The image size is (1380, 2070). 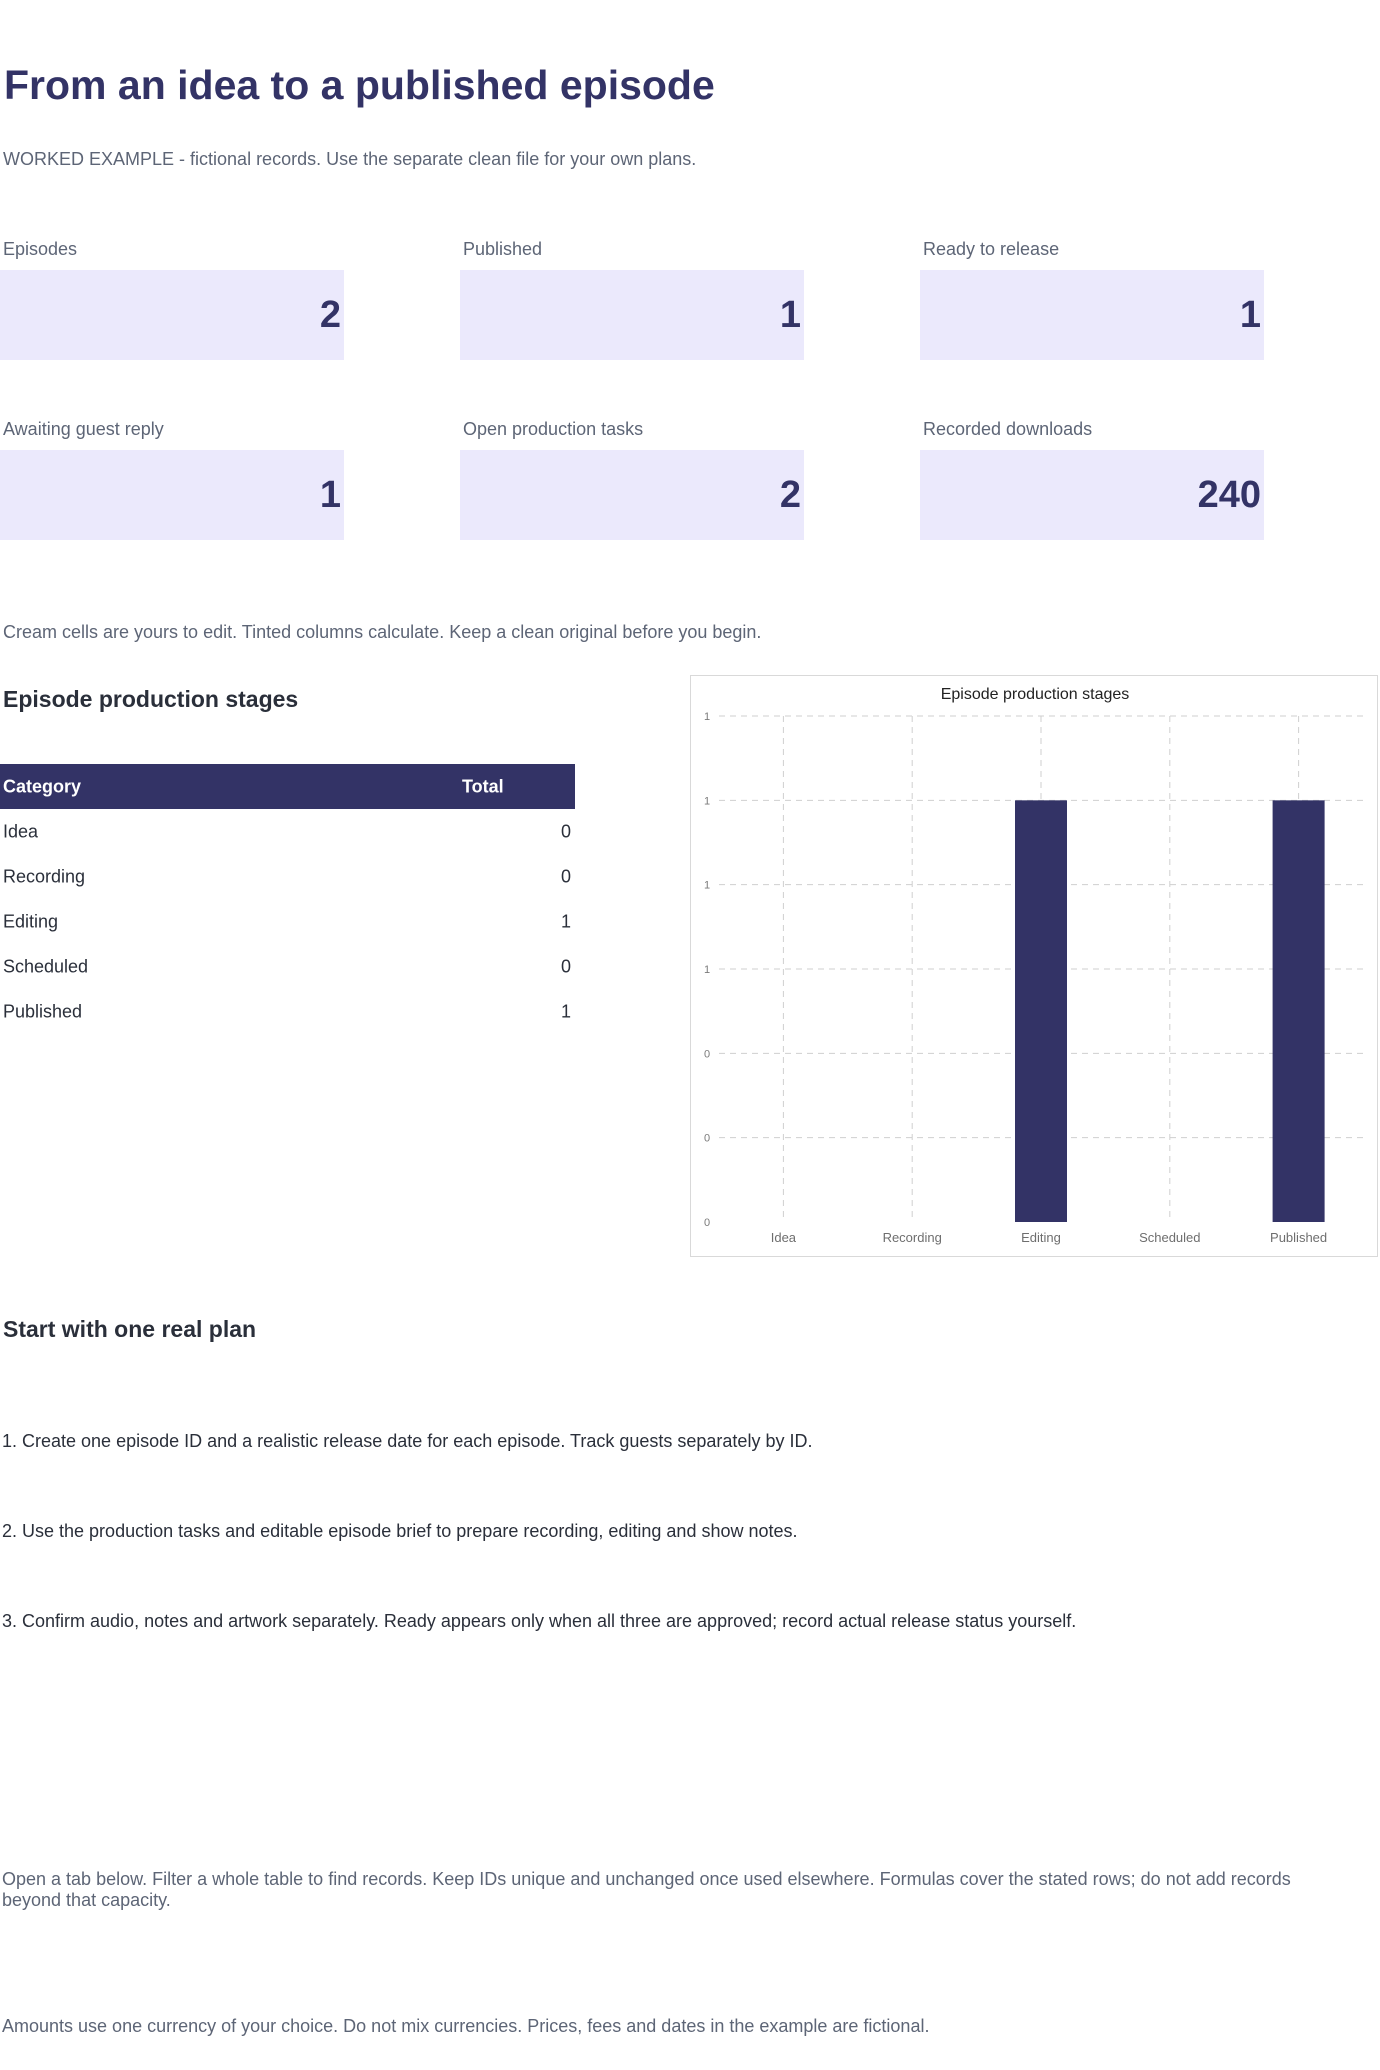 I want to click on bar-published, so click(x=1298, y=1011).